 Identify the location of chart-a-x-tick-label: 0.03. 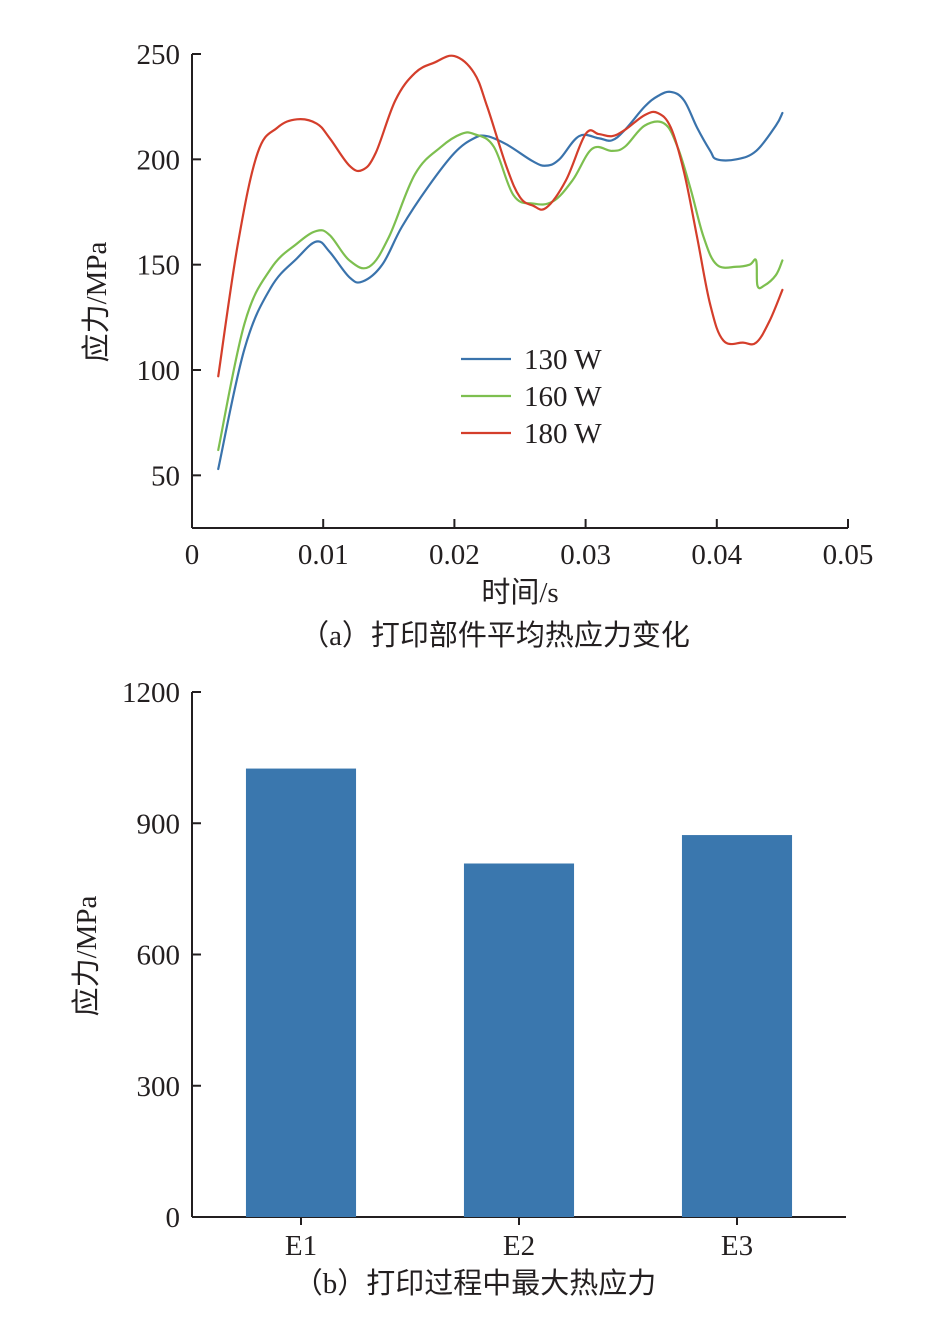
(585, 555).